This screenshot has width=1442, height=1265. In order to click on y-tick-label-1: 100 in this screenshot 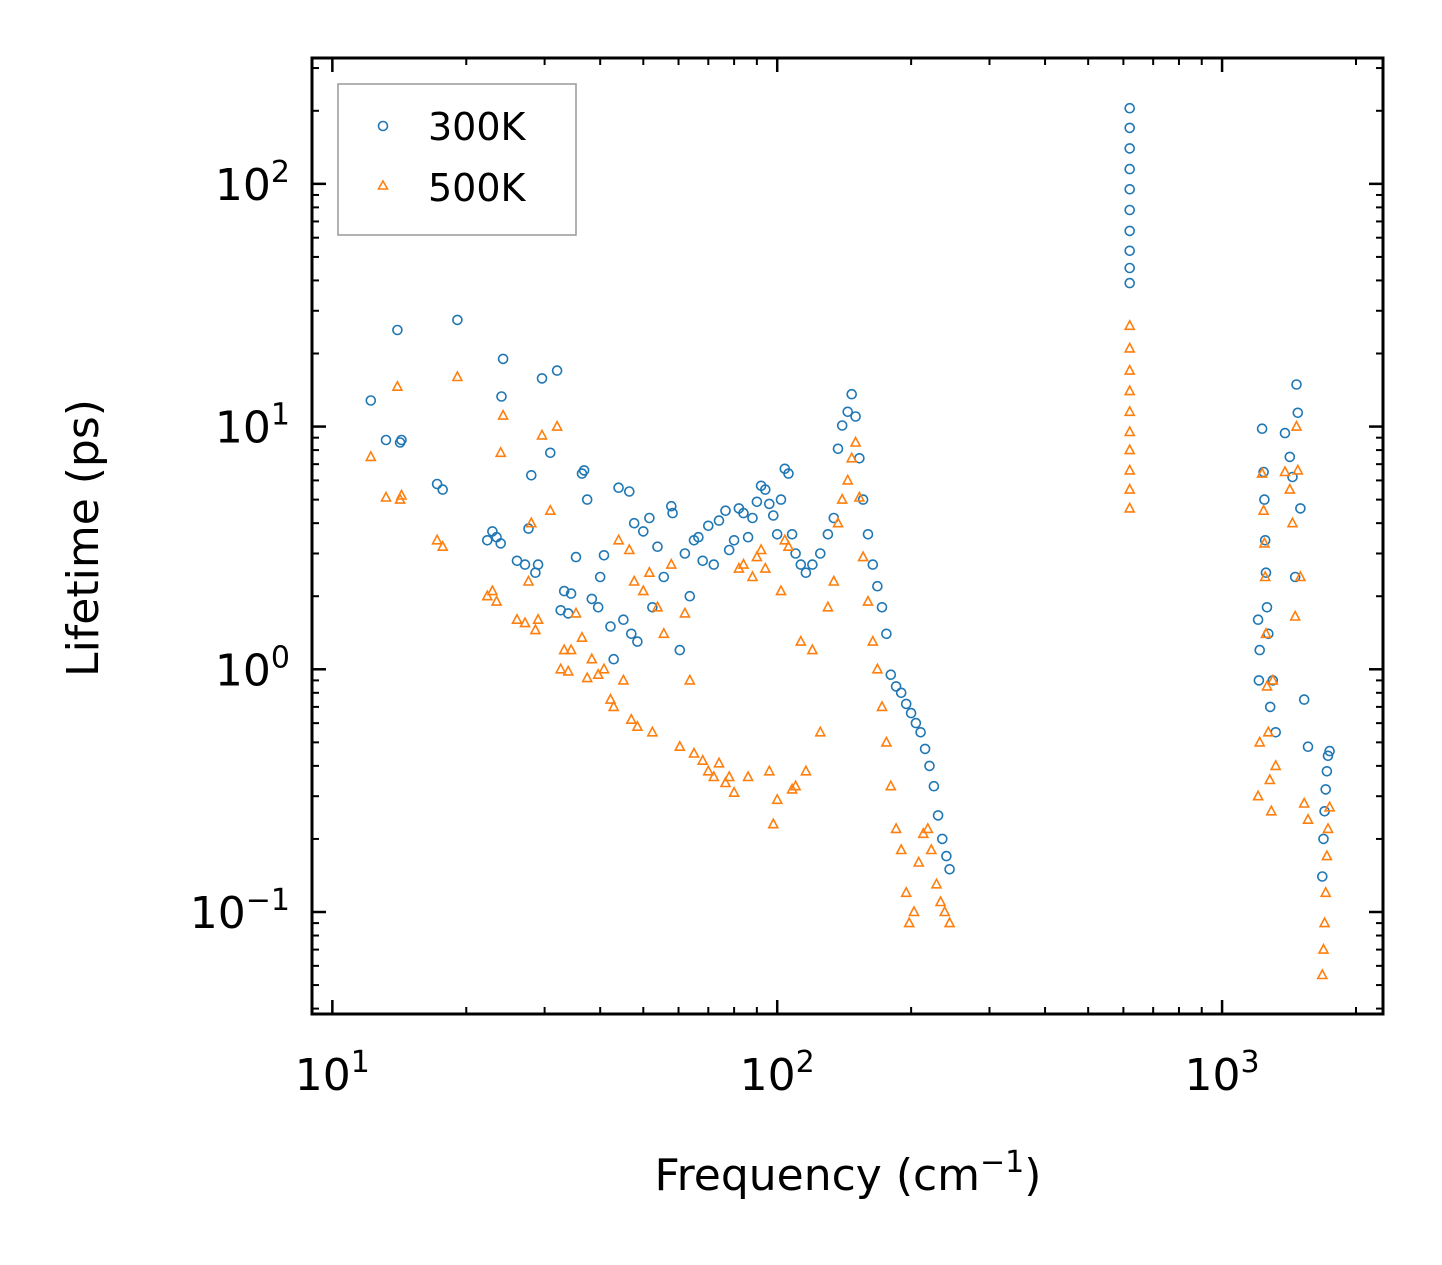, I will do `click(252, 668)`.